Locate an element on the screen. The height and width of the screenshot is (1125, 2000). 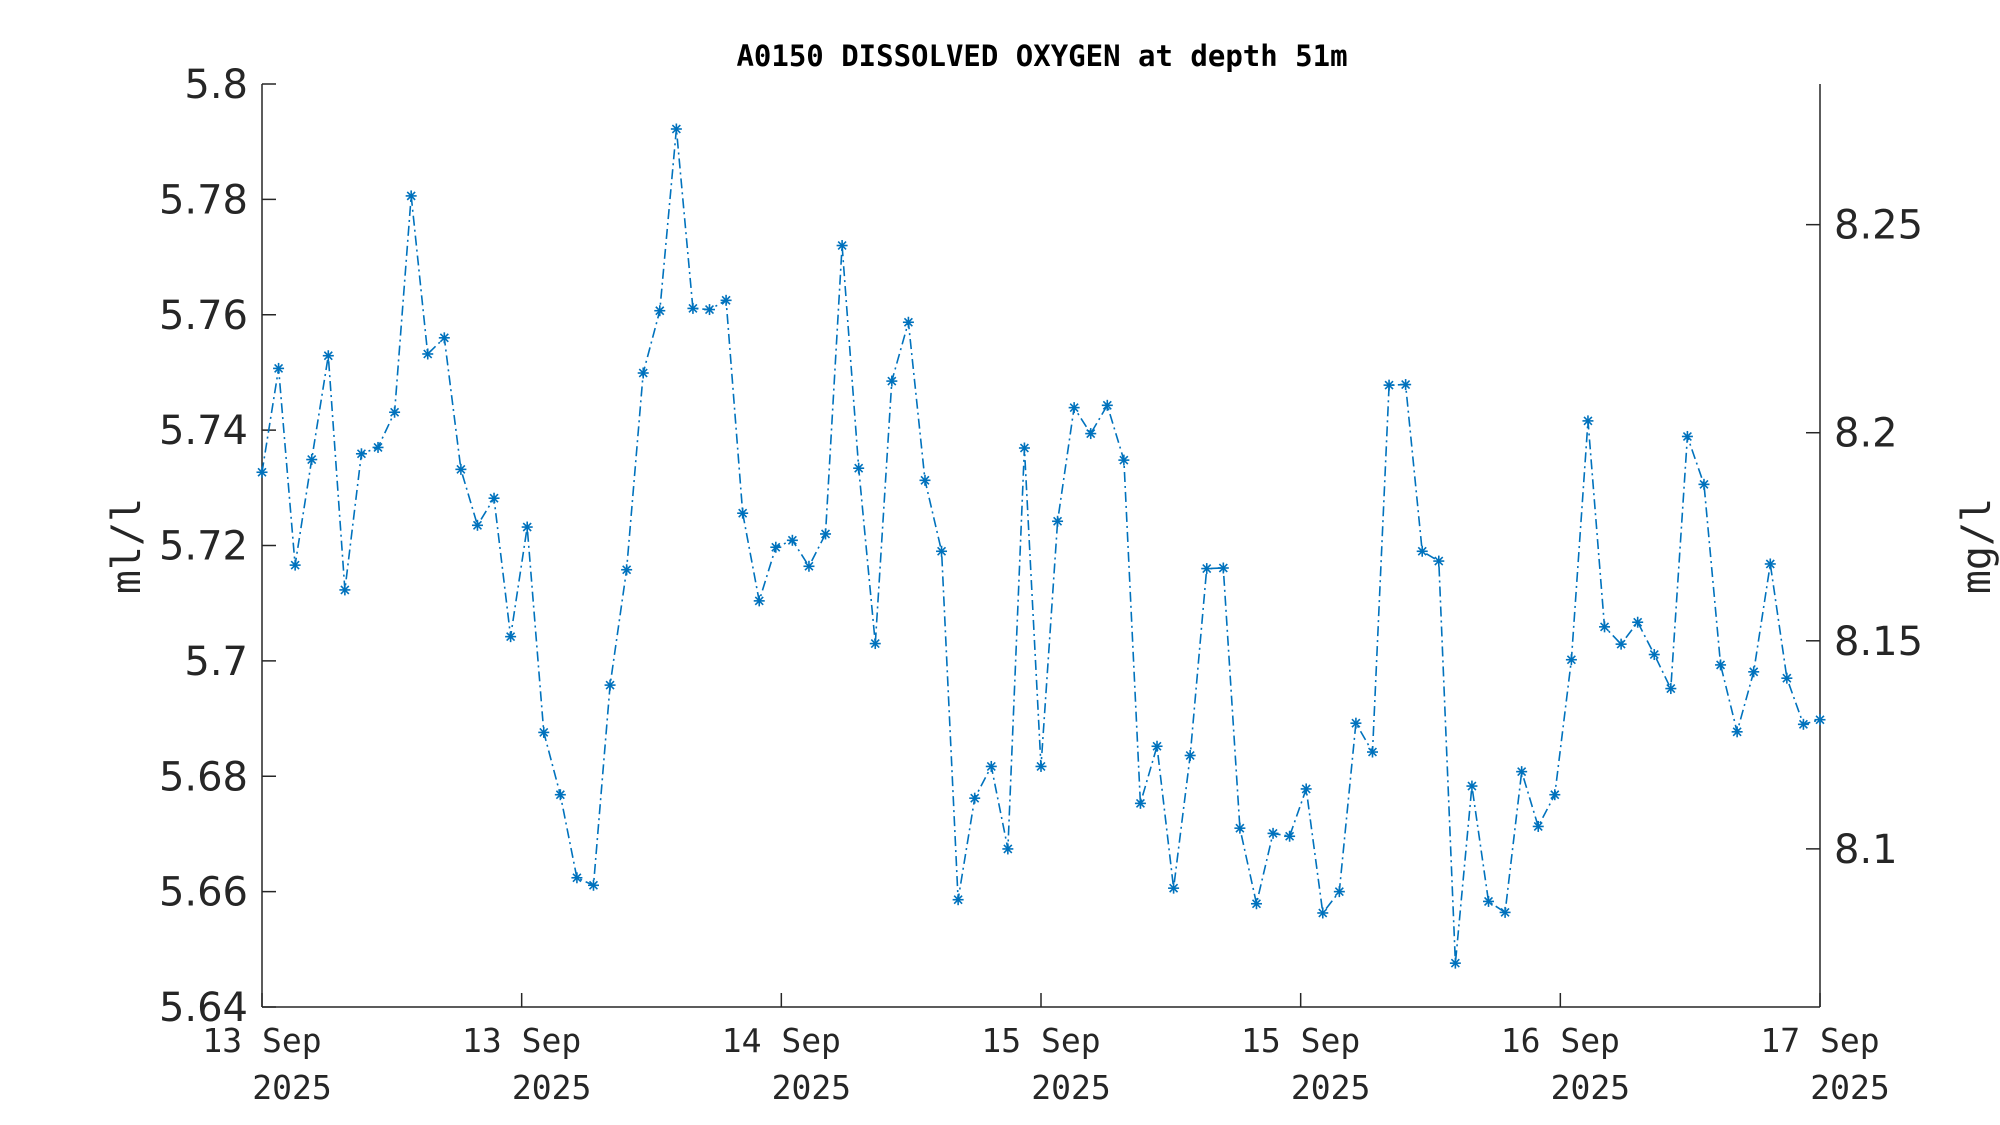
y-tick-label: 5.76 is located at coordinates (203, 316).